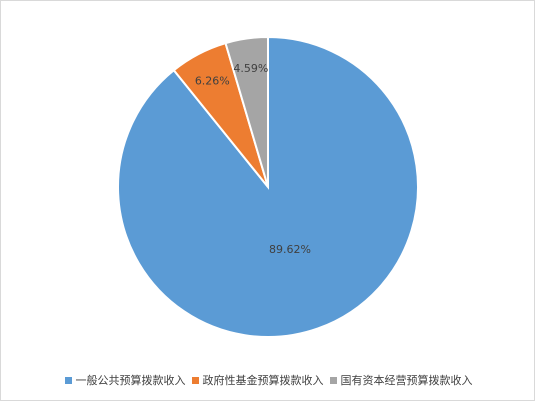  Describe the element at coordinates (250, 68) in the screenshot. I see `data-label-state-capital-budget: 4.59%` at that location.